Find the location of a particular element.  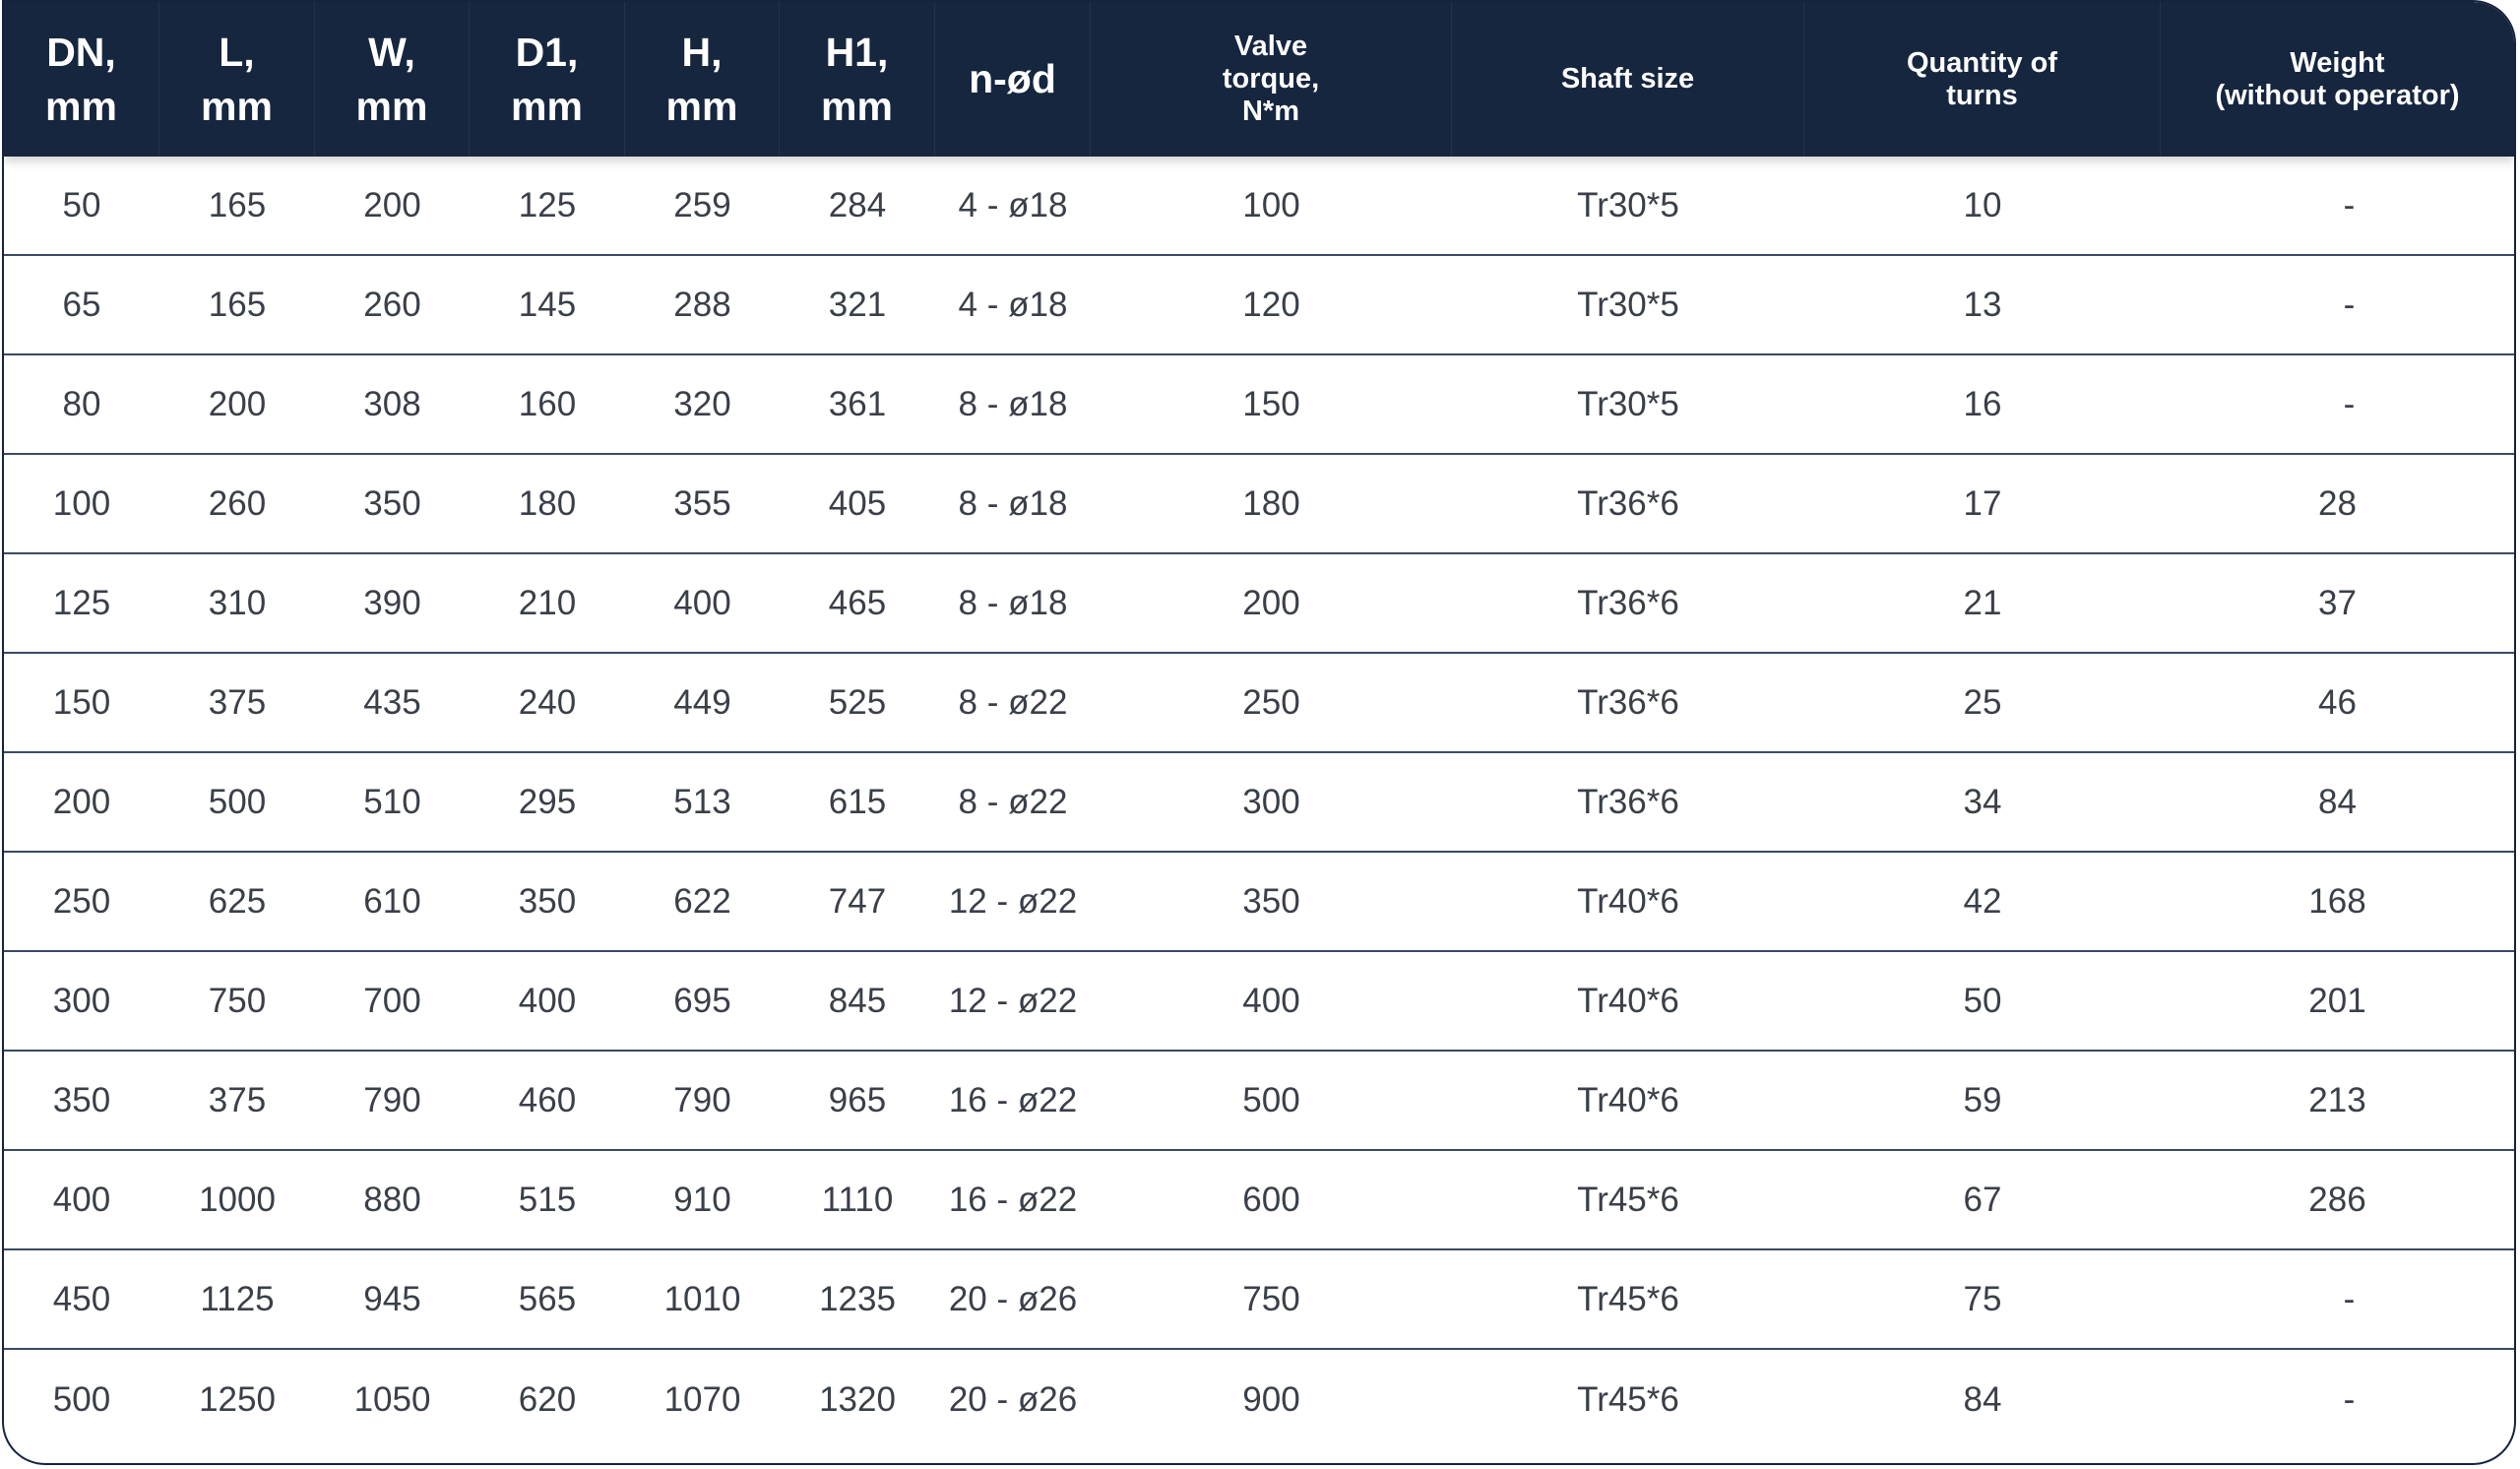

cell-h1: 405 is located at coordinates (857, 503).